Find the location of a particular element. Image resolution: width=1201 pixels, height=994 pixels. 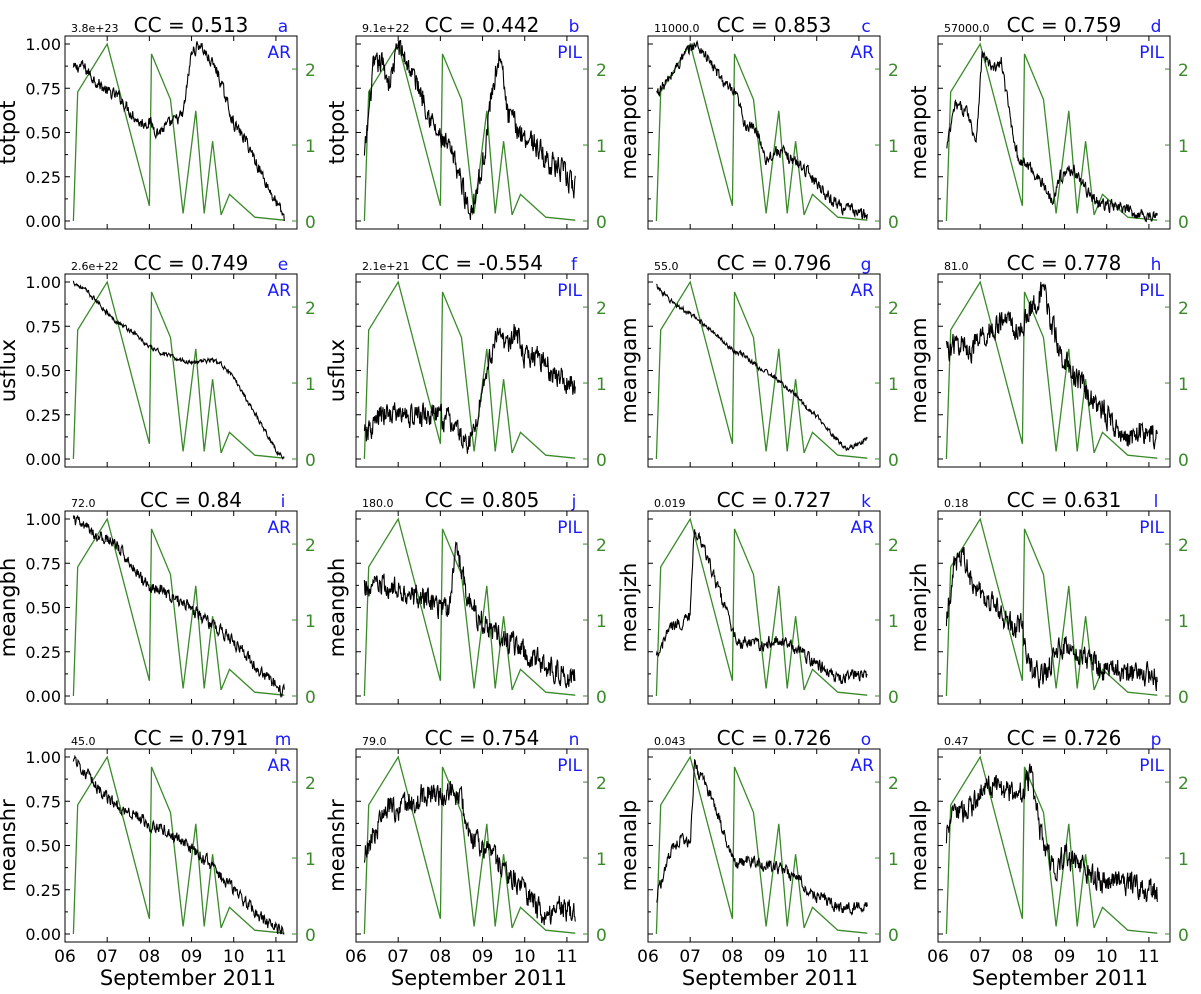

scale-factor: 79.0 is located at coordinates (374, 741).